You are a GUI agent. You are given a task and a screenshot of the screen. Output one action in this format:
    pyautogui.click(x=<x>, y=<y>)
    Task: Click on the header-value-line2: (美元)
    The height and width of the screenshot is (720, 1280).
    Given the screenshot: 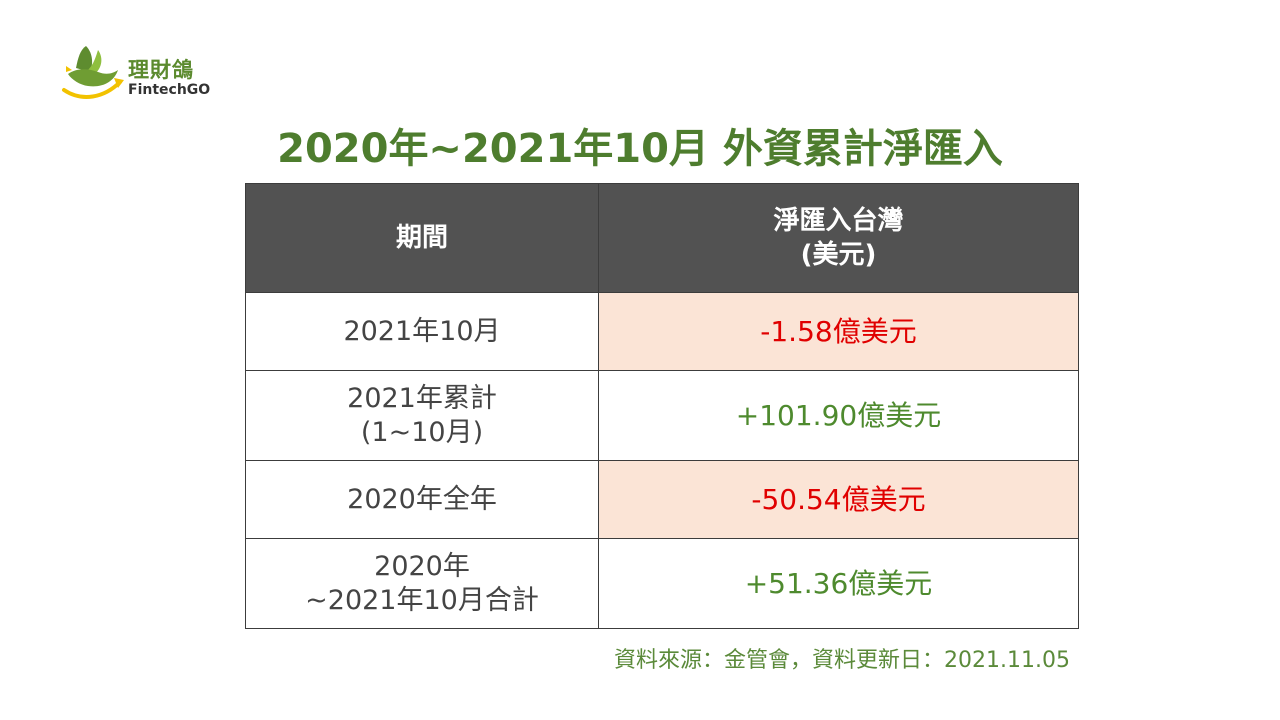 What is the action you would take?
    pyautogui.click(x=838, y=255)
    